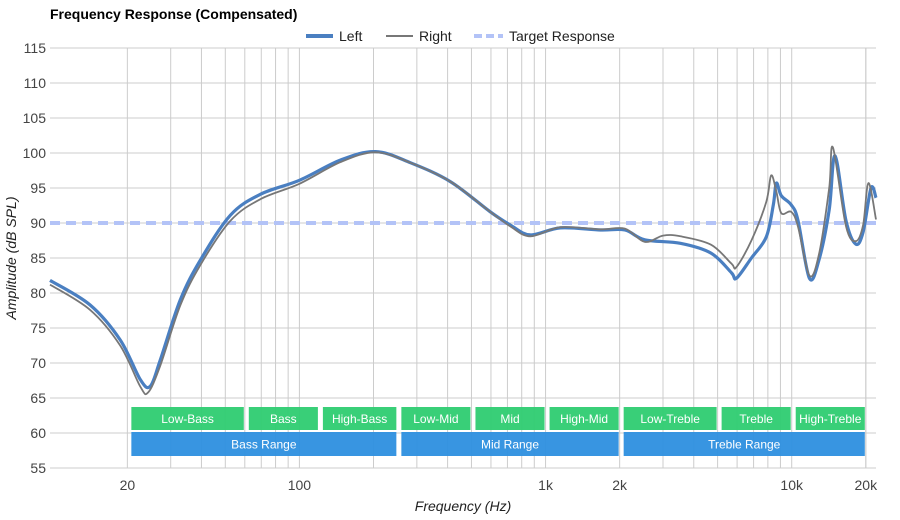 Image resolution: width=900 pixels, height=520 pixels. I want to click on band-label: Treble Range, so click(744, 445).